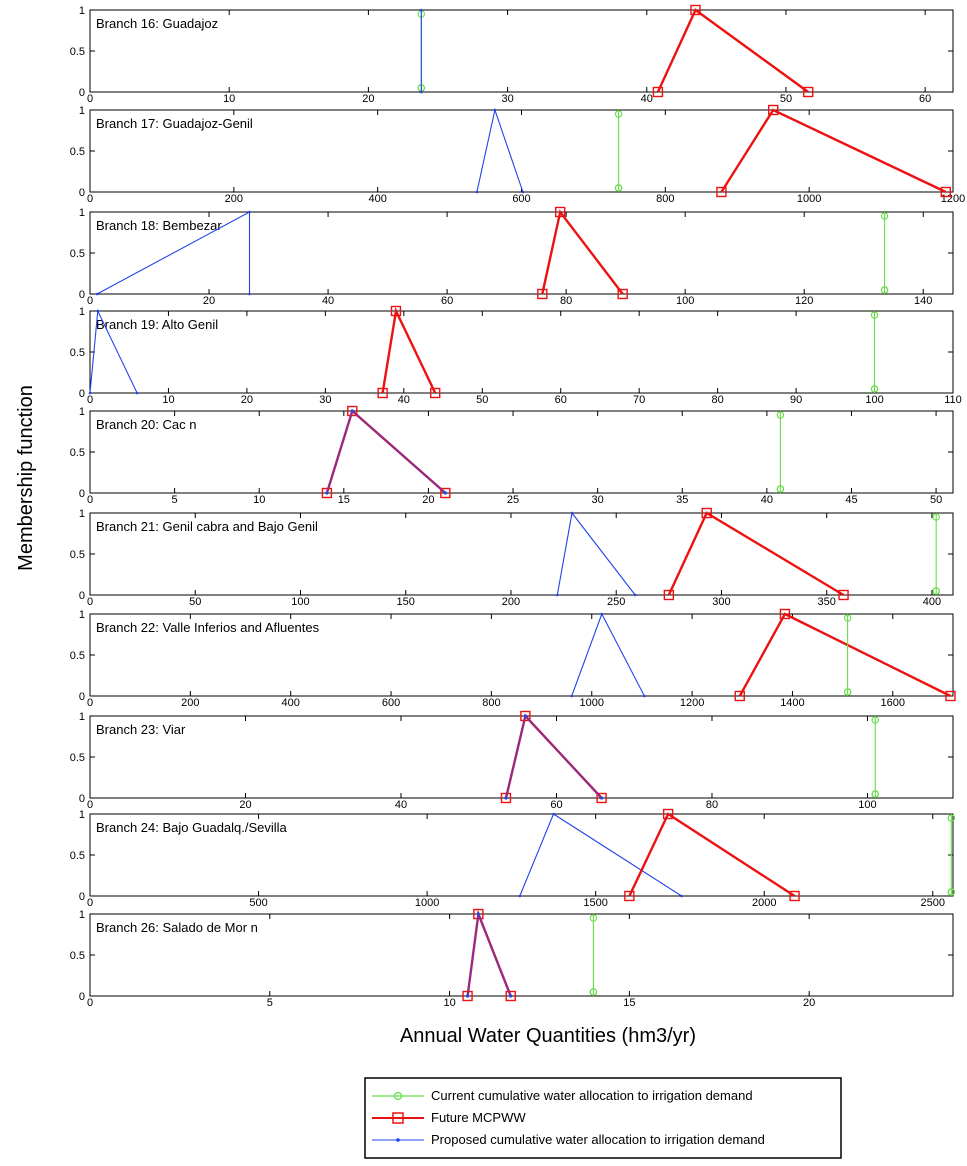  What do you see at coordinates (398, 1140) in the screenshot?
I see `legend-marker-proposed` at bounding box center [398, 1140].